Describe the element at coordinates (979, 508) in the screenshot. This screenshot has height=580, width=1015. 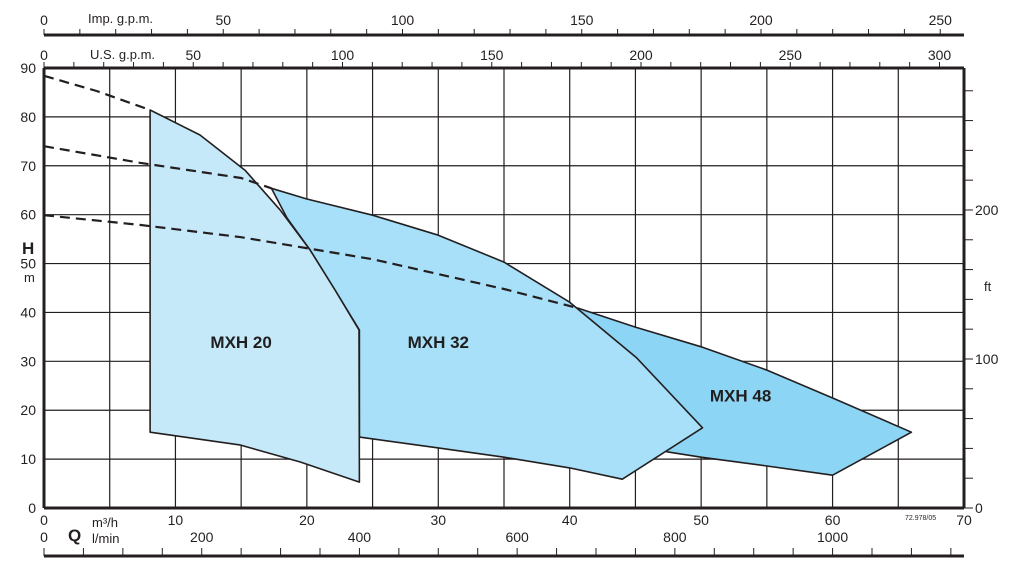
I see `ft-tick-label: 0` at that location.